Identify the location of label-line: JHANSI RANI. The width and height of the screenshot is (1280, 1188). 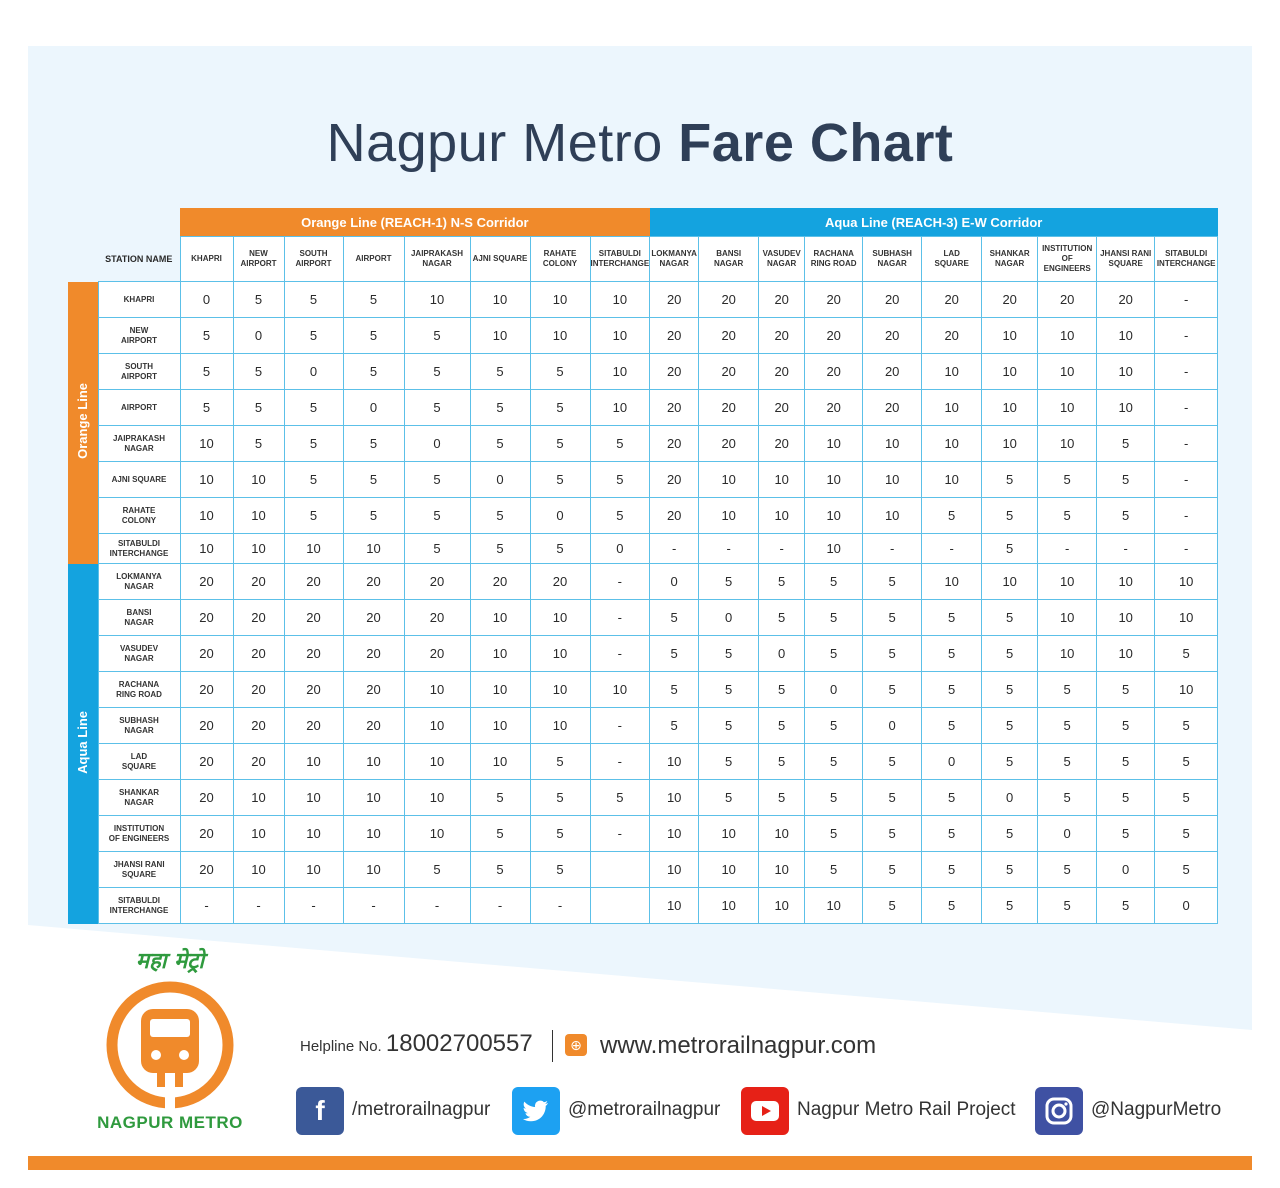
(1126, 253).